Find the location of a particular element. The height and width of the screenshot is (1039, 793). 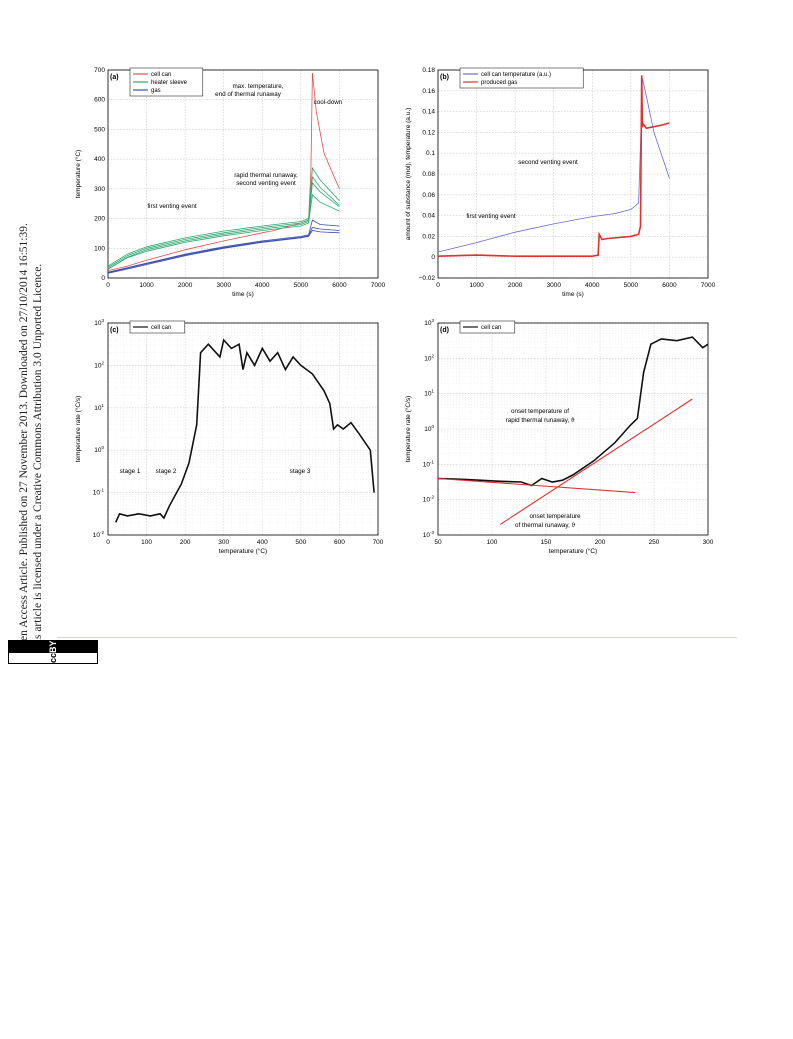

y-tick-label: 0.04 is located at coordinates (428, 216).